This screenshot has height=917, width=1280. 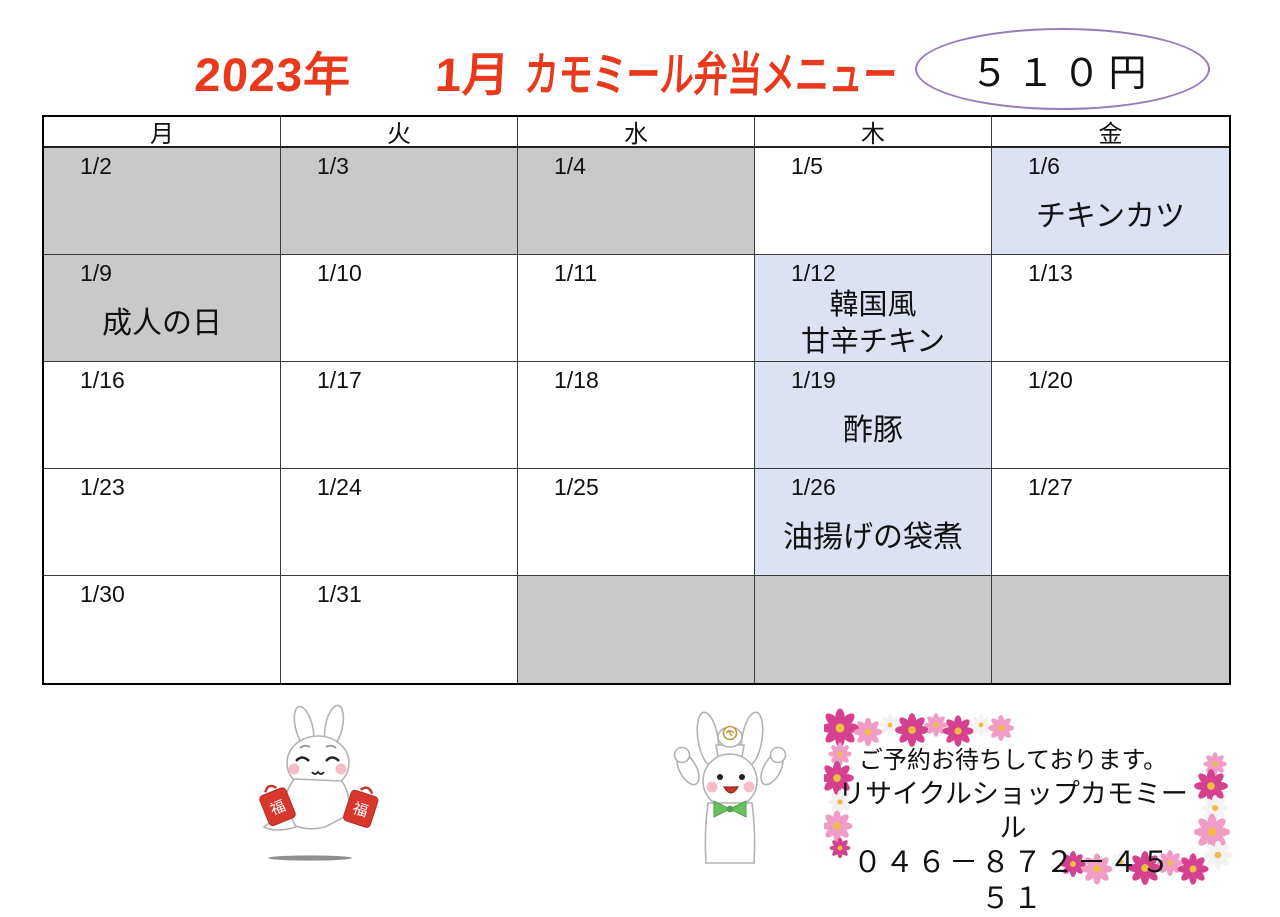 I want to click on lucky-bag-left-text: 福, so click(x=278, y=807).